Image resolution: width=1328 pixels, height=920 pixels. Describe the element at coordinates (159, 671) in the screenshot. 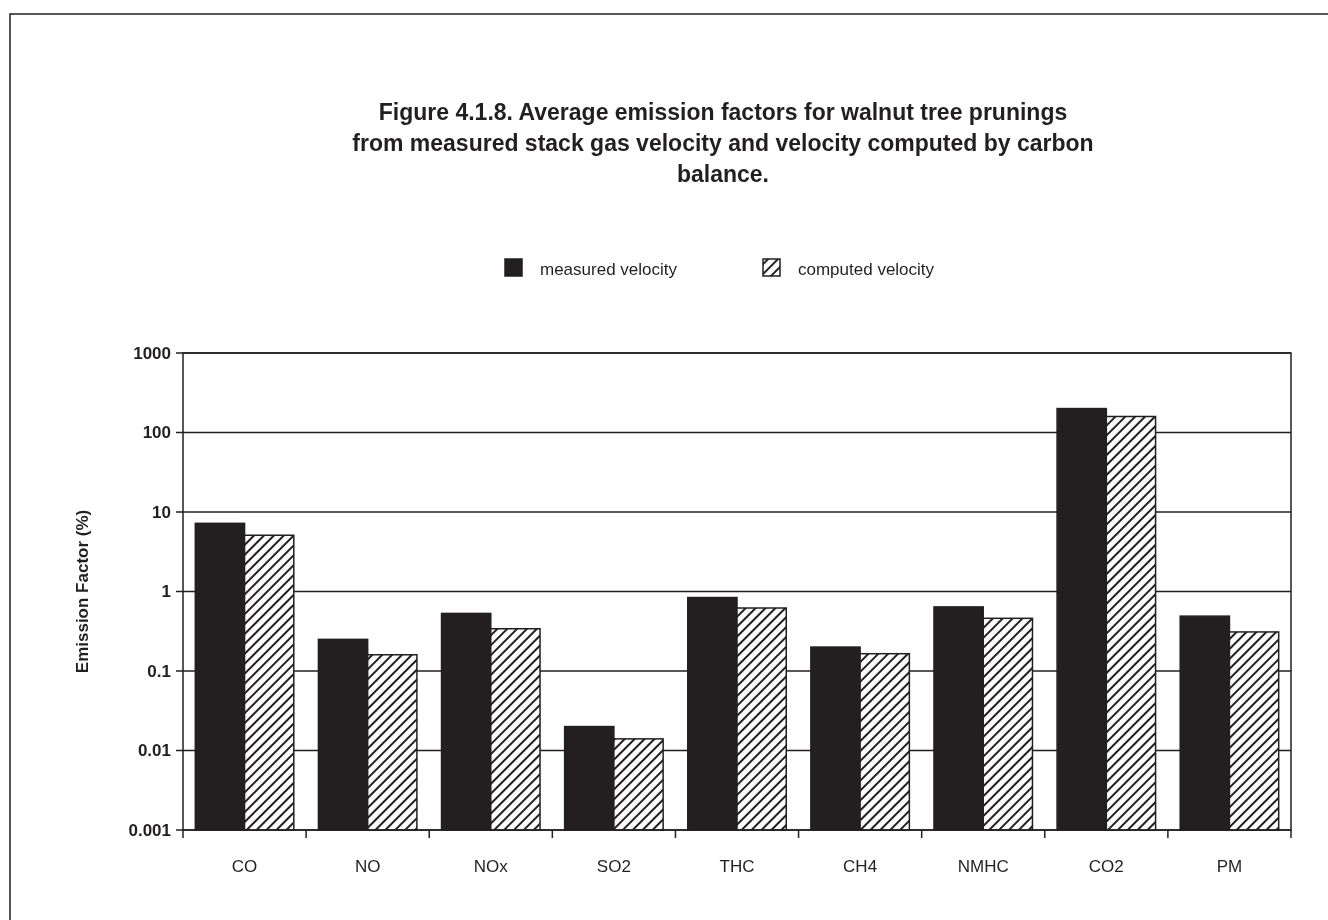

I see `y-tick-label: 0.1` at that location.